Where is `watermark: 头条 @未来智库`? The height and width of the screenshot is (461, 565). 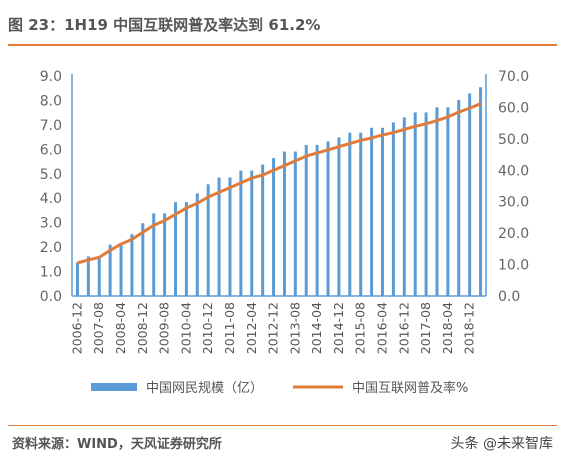 watermark: 头条 @未来智库 is located at coordinates (501, 444).